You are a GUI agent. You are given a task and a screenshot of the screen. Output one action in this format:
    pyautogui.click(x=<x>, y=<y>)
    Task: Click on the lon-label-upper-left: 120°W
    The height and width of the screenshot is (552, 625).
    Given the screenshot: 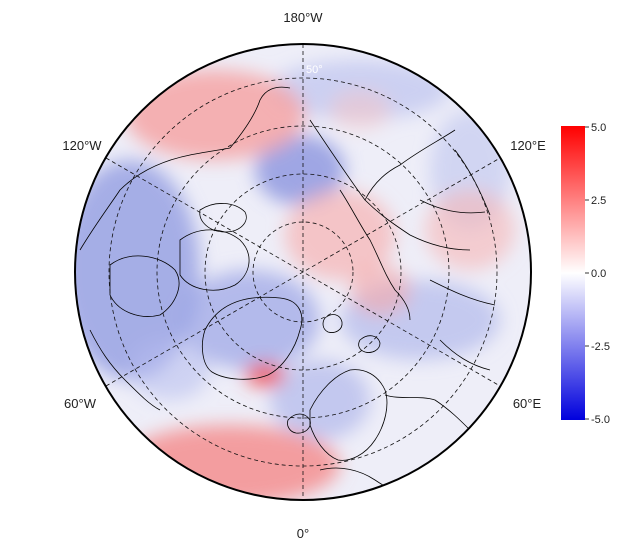 What is the action you would take?
    pyautogui.click(x=82, y=145)
    